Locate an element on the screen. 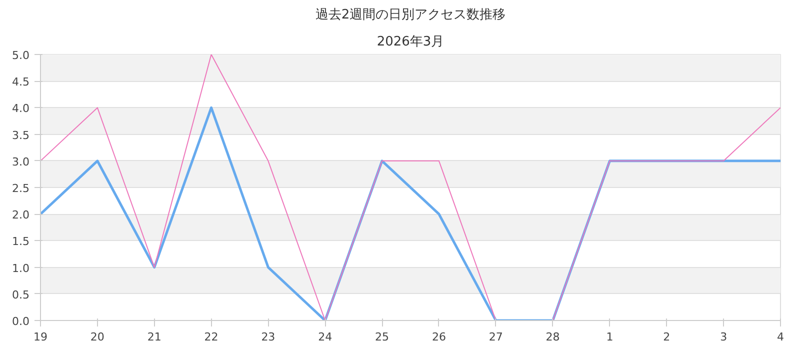 The height and width of the screenshot is (350, 800). x-tick-label: 24 is located at coordinates (325, 337).